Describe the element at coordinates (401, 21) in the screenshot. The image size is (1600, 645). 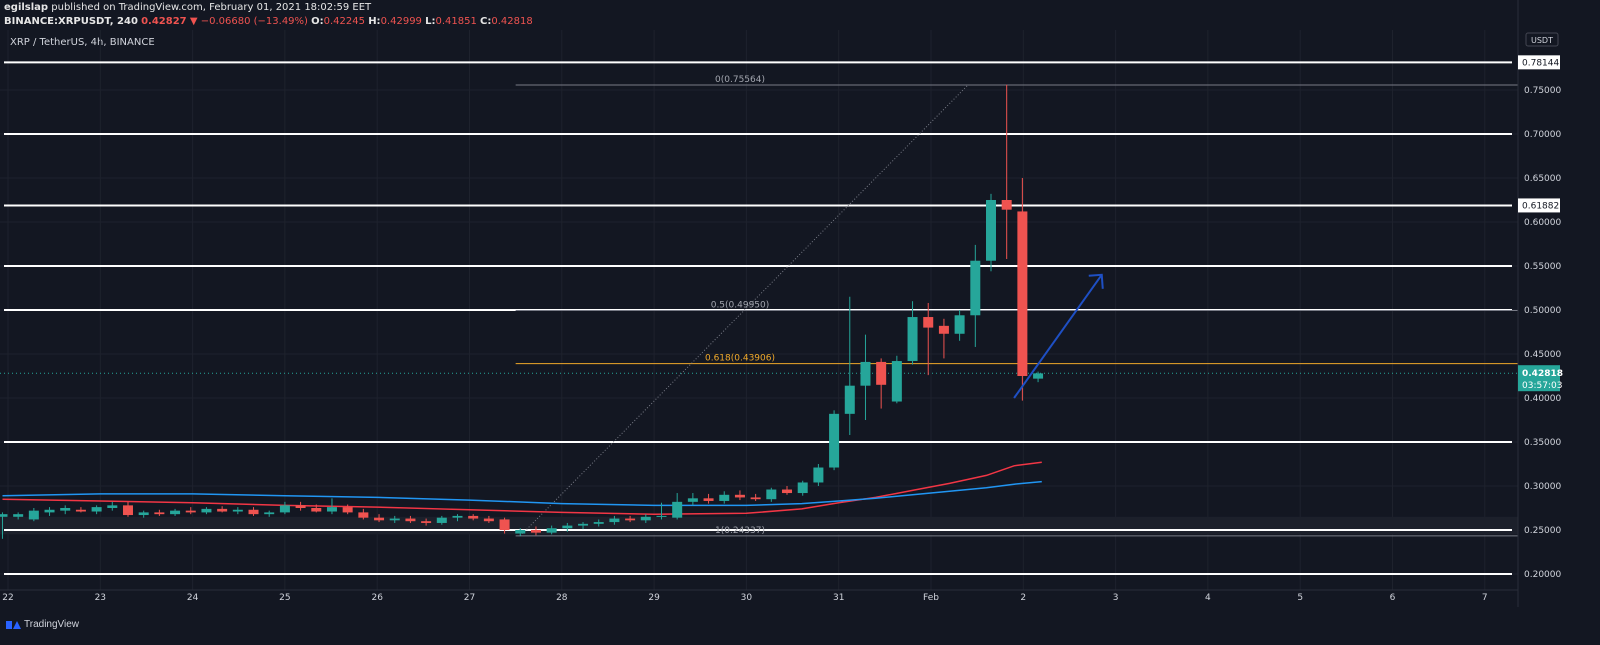
I see `high-value: 0.42999` at that location.